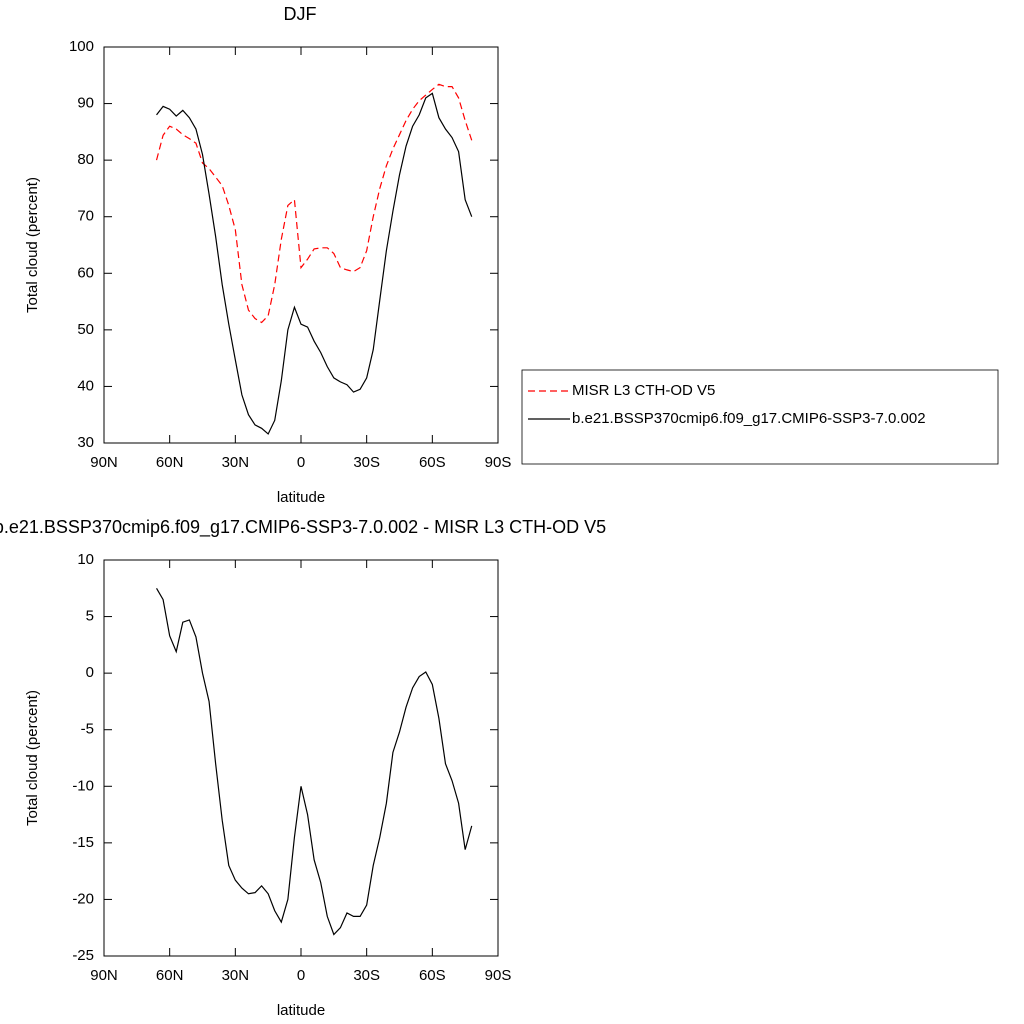 This screenshot has width=1024, height=1024. Describe the element at coordinates (85, 442) in the screenshot. I see `y-tick-label: 30` at that location.